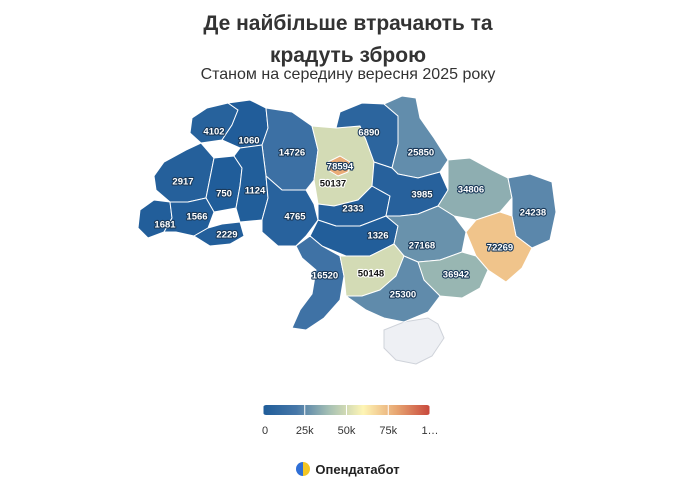 The height and width of the screenshot is (501, 696). What do you see at coordinates (352, 209) in the screenshot?
I see `region-value-label-cherkasy: 2333` at bounding box center [352, 209].